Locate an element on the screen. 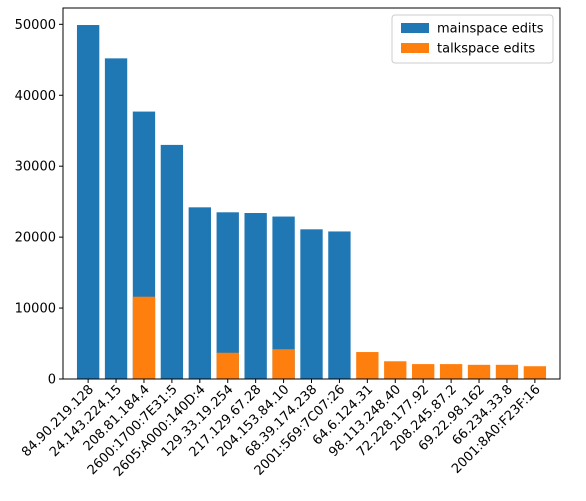 The height and width of the screenshot is (501, 586). y-tick-label-1: 10000 is located at coordinates (35, 309).